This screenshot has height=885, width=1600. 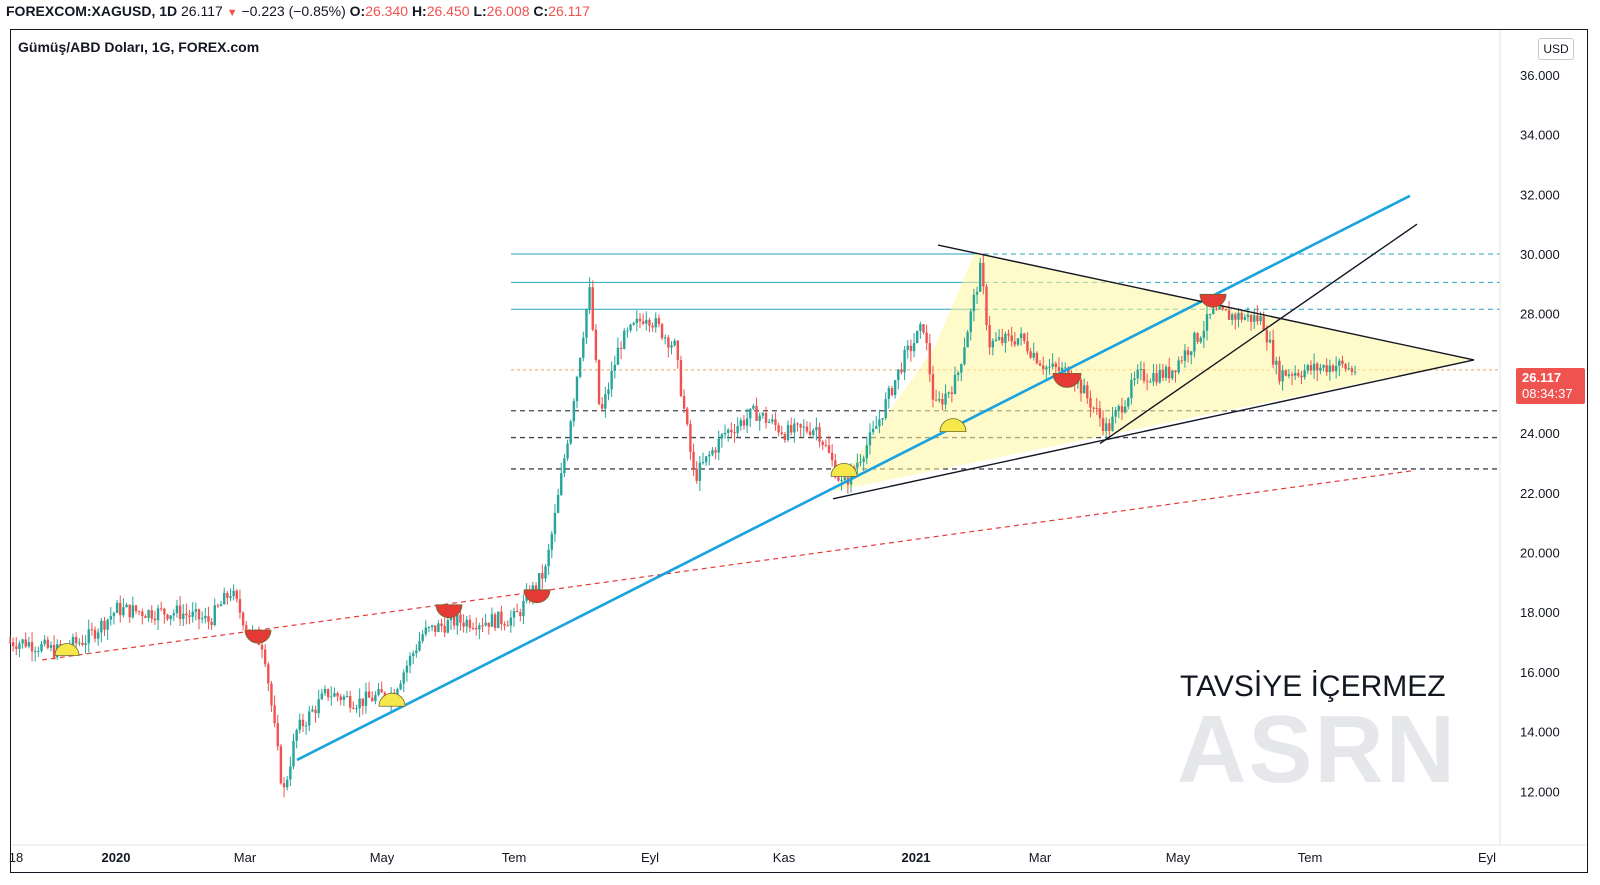 What do you see at coordinates (797, 854) in the screenshot?
I see `time-axis: 18 2020 Mar May Tem Eyl Kas 2021 Mar May Tem Eyl` at bounding box center [797, 854].